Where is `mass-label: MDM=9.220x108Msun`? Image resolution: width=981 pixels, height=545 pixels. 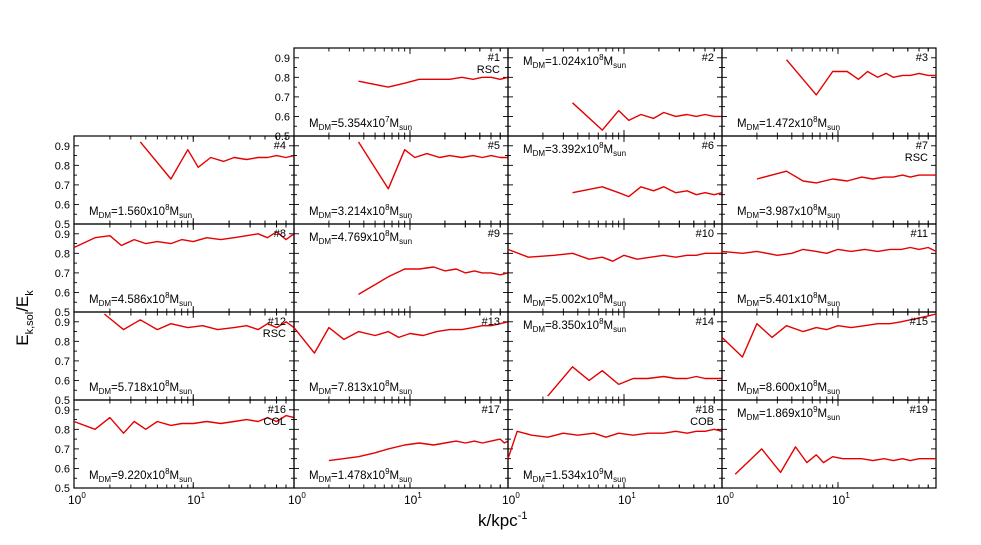
mass-label: MDM=9.220x108Msun is located at coordinates (140, 475).